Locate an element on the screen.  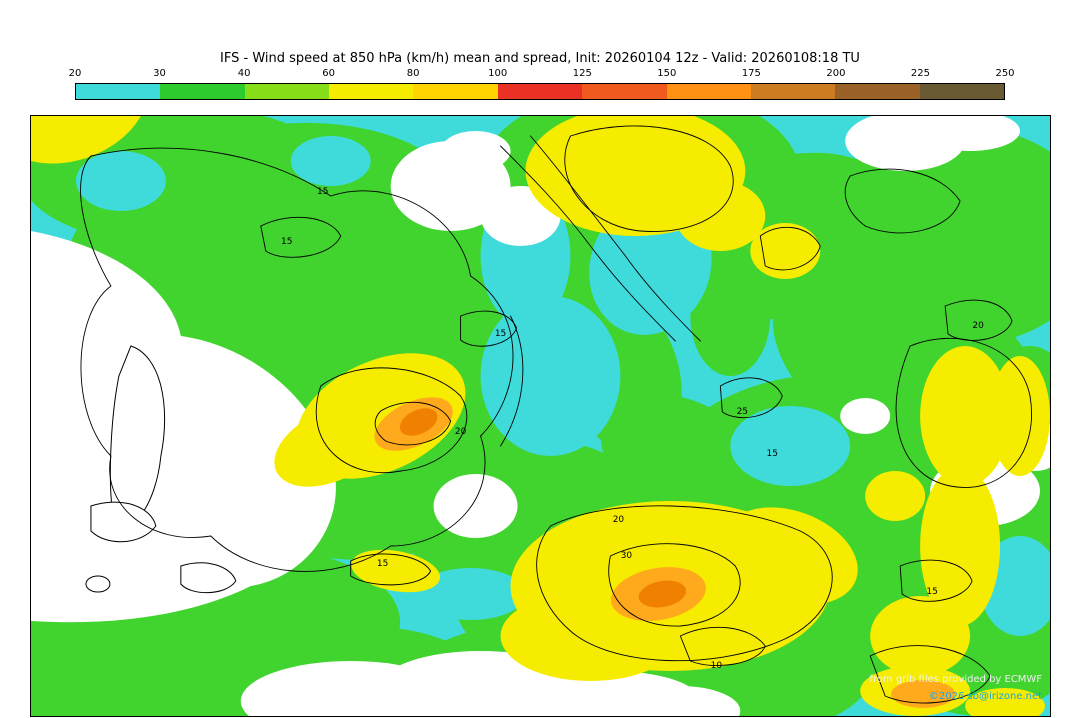
legend-tick-label: 20 is located at coordinates (75, 73).